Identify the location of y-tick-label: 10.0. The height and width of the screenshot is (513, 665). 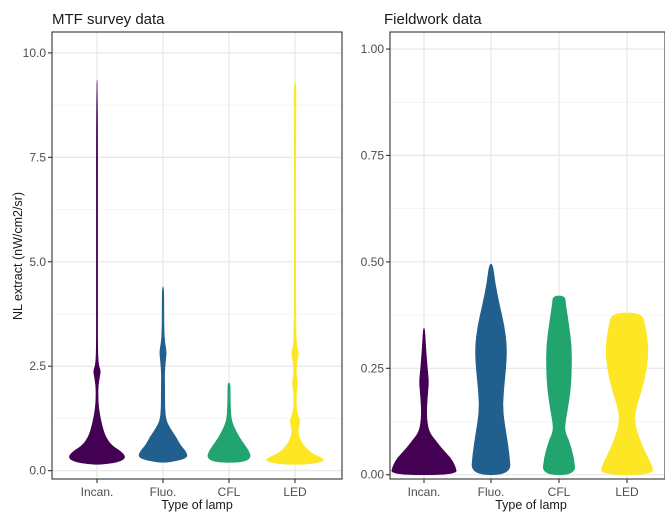
(35, 53).